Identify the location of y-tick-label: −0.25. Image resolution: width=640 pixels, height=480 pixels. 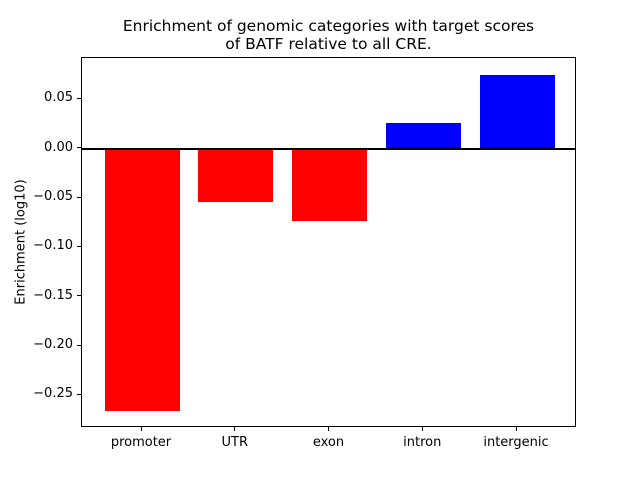
(53, 394).